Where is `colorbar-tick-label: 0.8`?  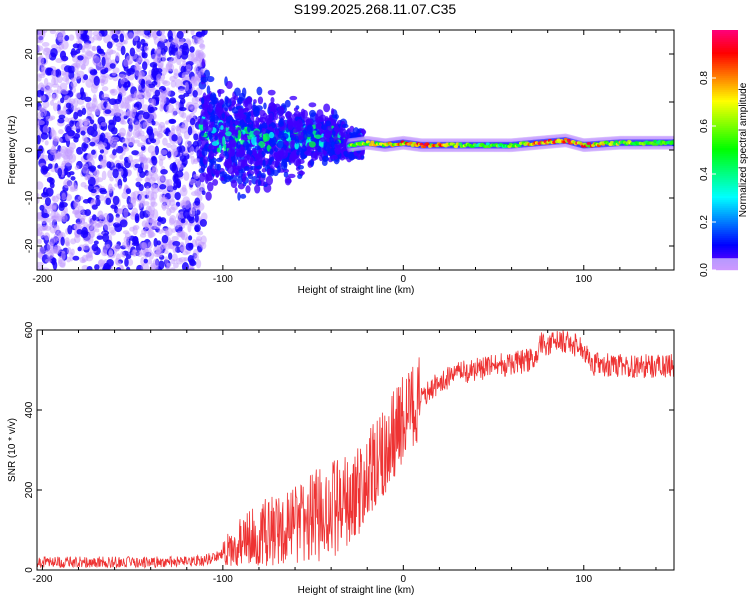
colorbar-tick-label: 0.8 is located at coordinates (704, 78).